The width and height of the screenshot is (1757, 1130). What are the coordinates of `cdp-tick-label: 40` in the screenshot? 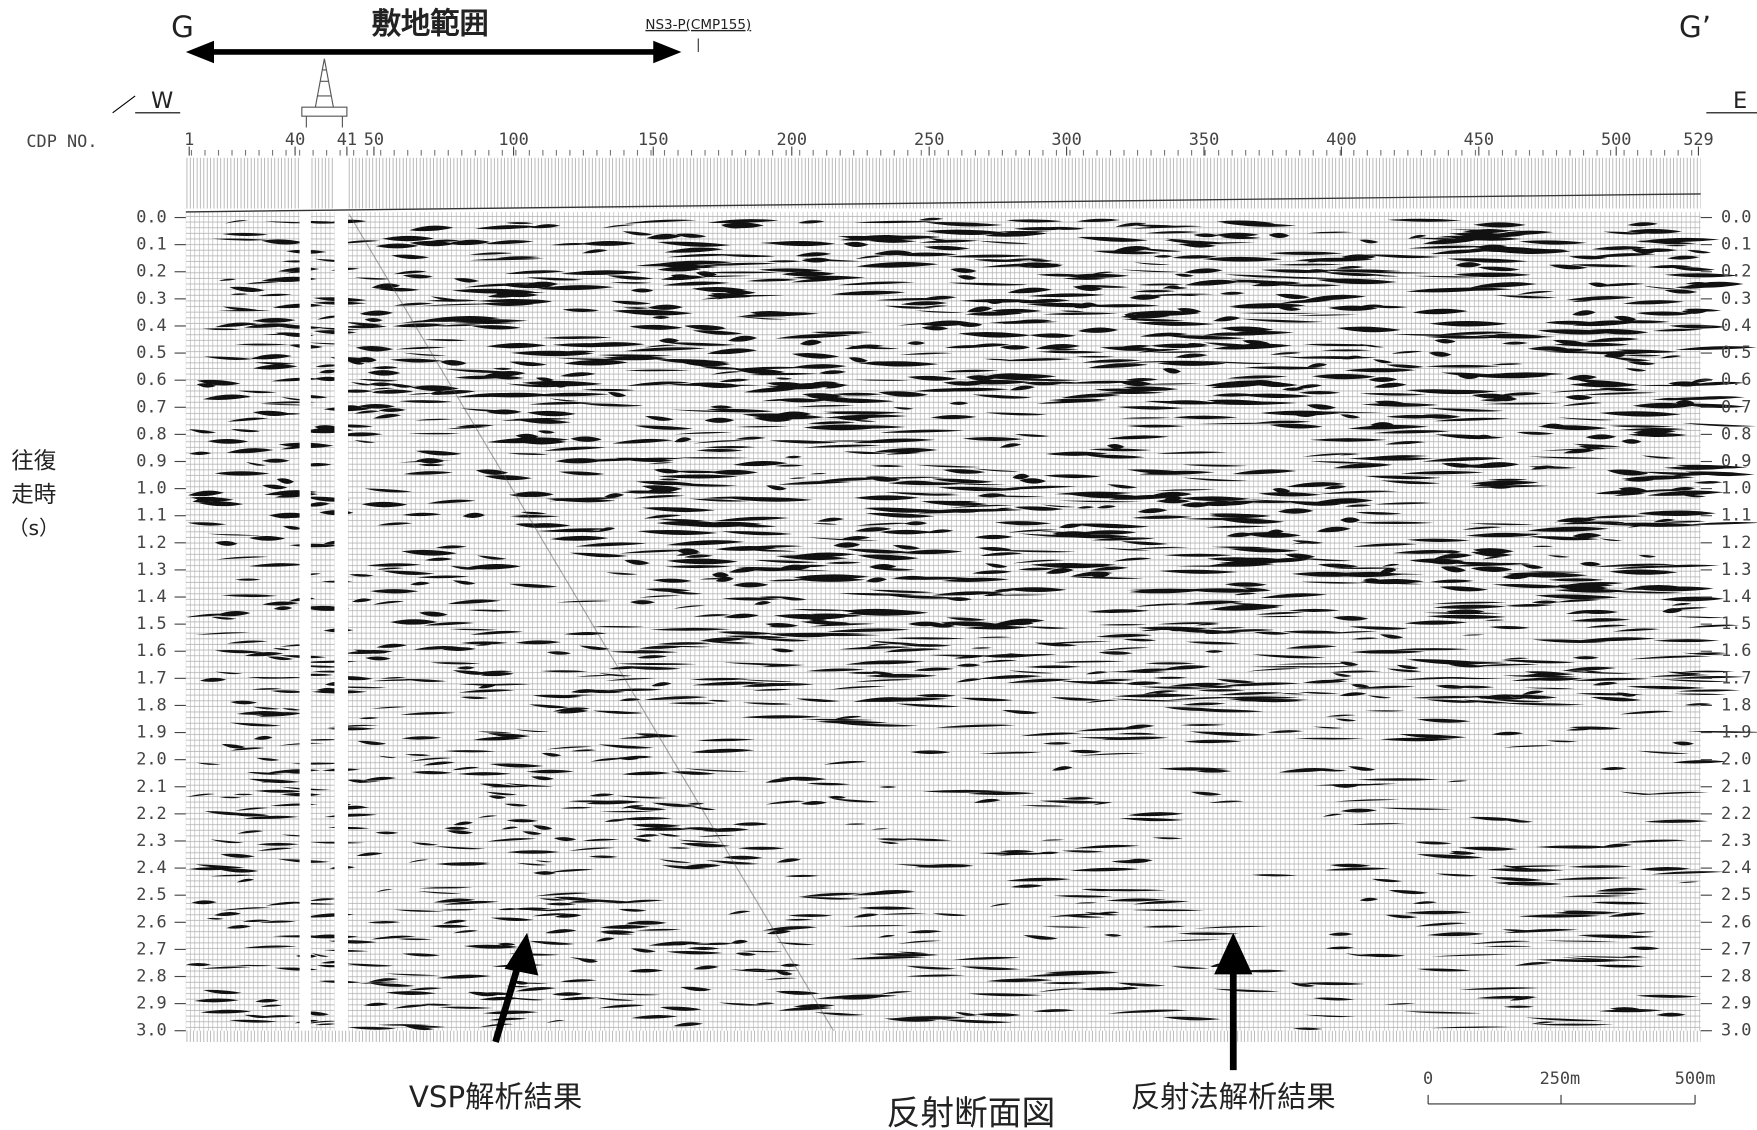 It's located at (295, 139).